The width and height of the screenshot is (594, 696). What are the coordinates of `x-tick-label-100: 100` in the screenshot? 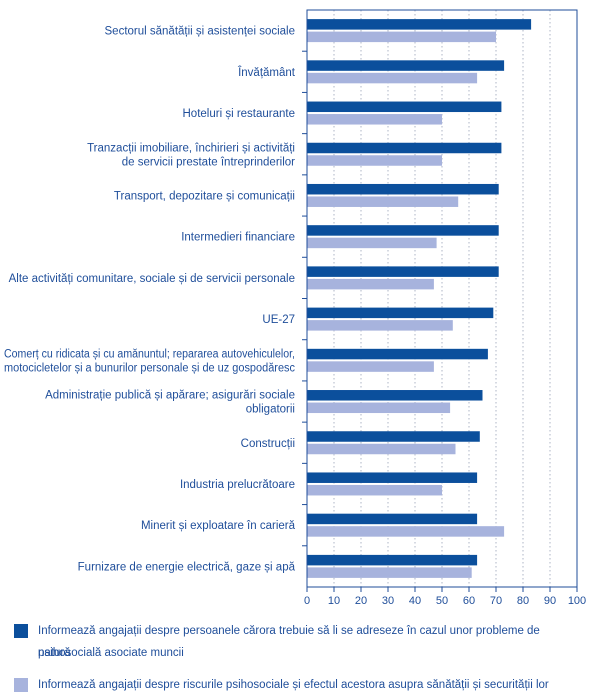 It's located at (577, 601).